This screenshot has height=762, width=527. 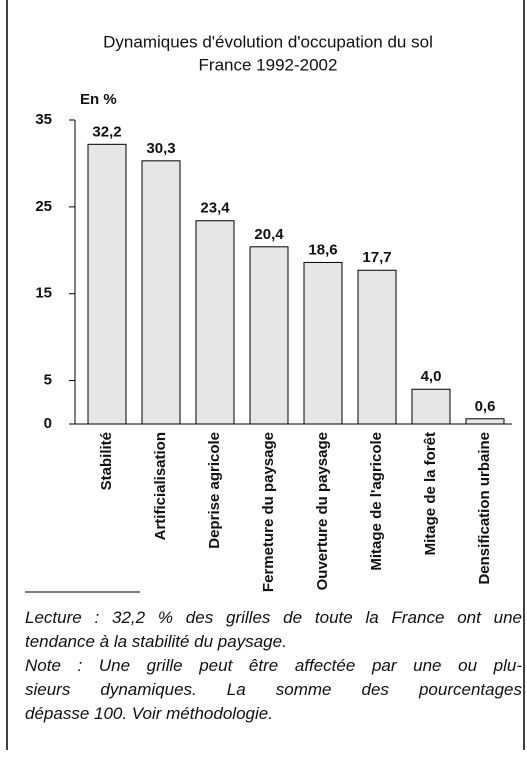 I want to click on y-tick-label: 15, so click(x=43, y=293).